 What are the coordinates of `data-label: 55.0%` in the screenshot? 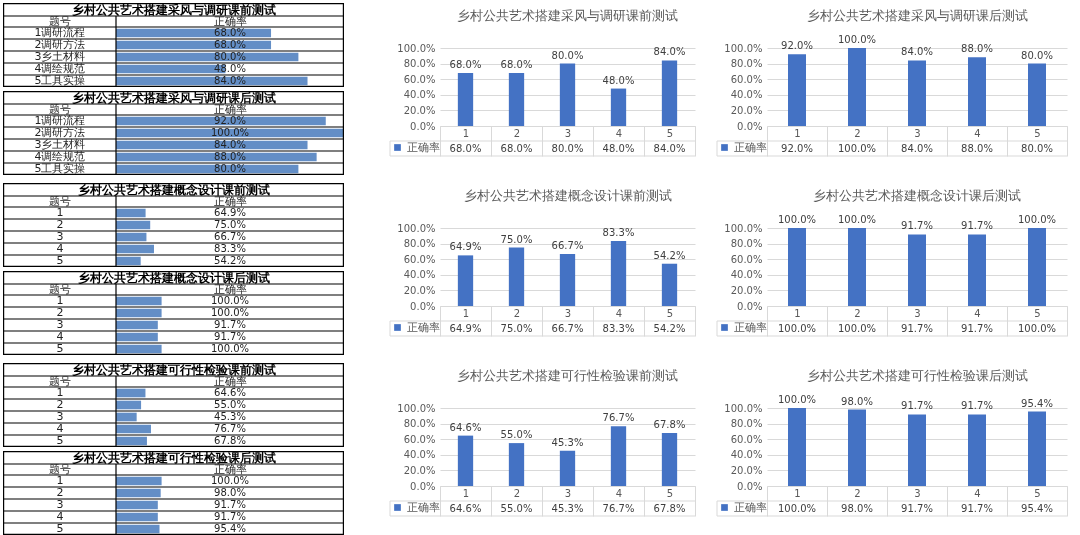 It's located at (230, 404).